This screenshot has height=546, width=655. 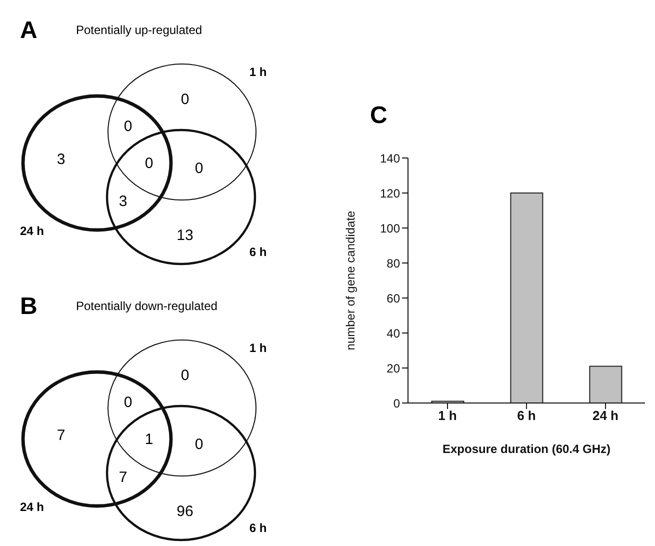 What do you see at coordinates (390, 158) in the screenshot?
I see `y-tick-label: 140` at bounding box center [390, 158].